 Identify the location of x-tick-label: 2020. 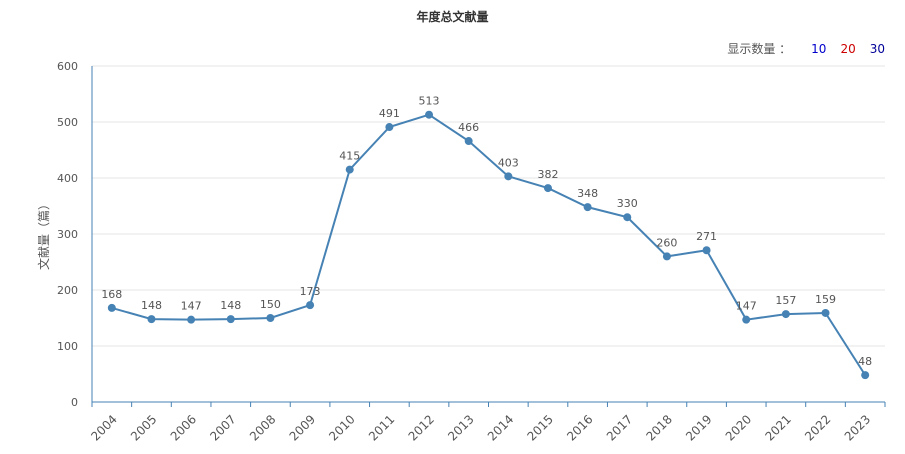
(738, 427).